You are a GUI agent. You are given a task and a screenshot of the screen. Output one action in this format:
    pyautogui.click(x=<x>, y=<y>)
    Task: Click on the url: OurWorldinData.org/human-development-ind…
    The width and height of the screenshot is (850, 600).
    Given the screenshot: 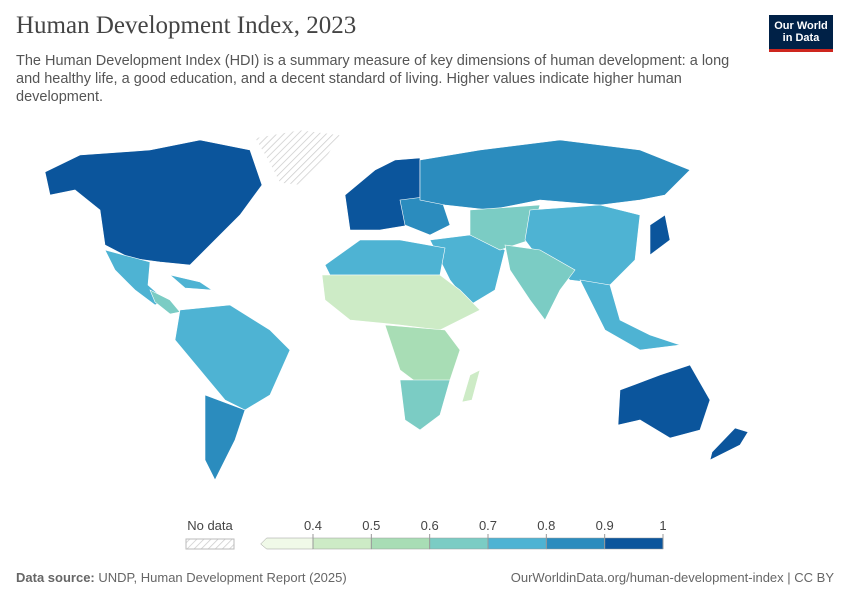 What is the action you would take?
    pyautogui.click(x=672, y=577)
    